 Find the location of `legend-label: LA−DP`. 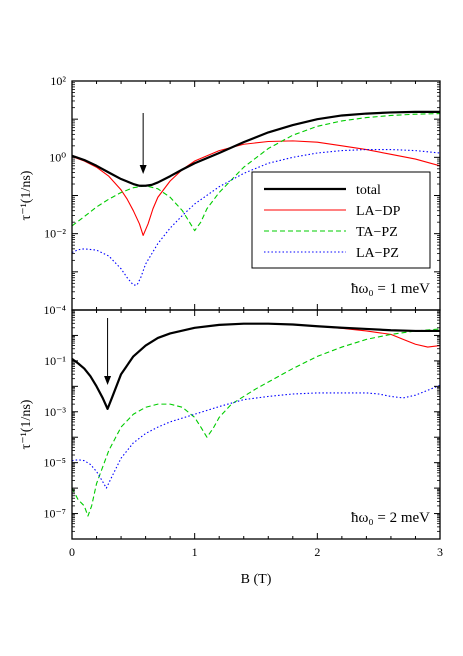

legend-label: LA−DP is located at coordinates (378, 211).